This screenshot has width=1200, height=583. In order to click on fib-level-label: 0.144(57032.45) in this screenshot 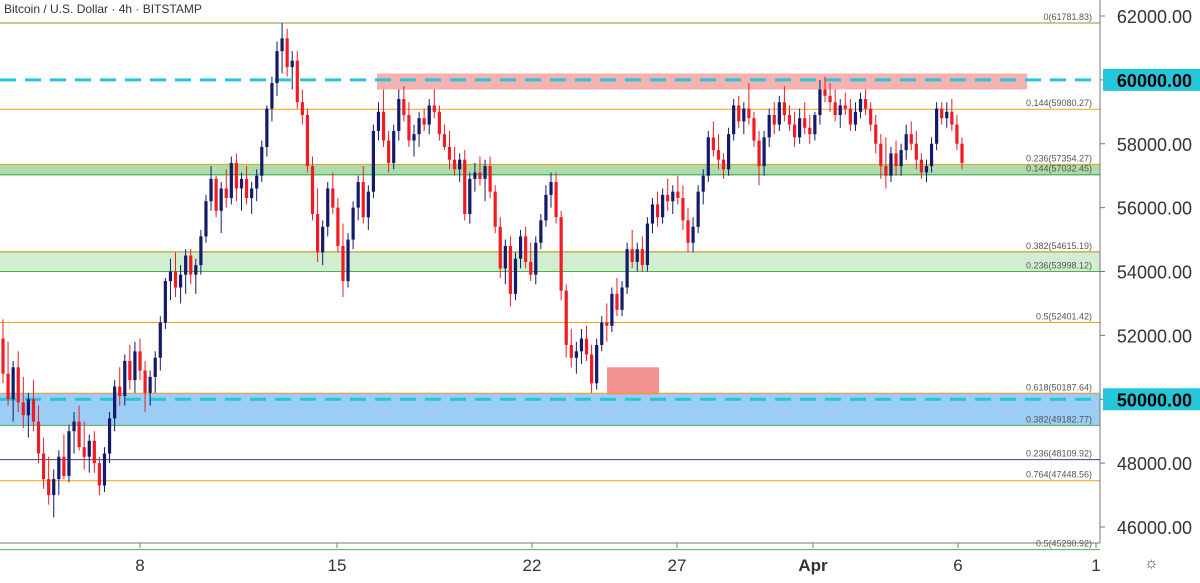, I will do `click(1059, 169)`.